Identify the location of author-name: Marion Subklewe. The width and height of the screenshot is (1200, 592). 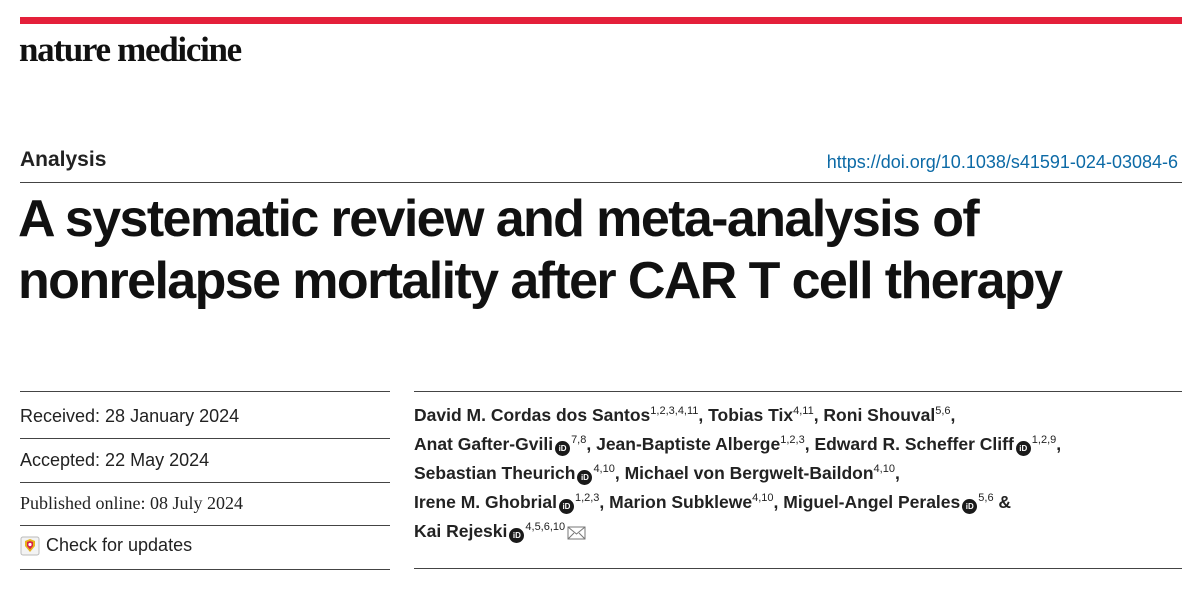
(681, 502).